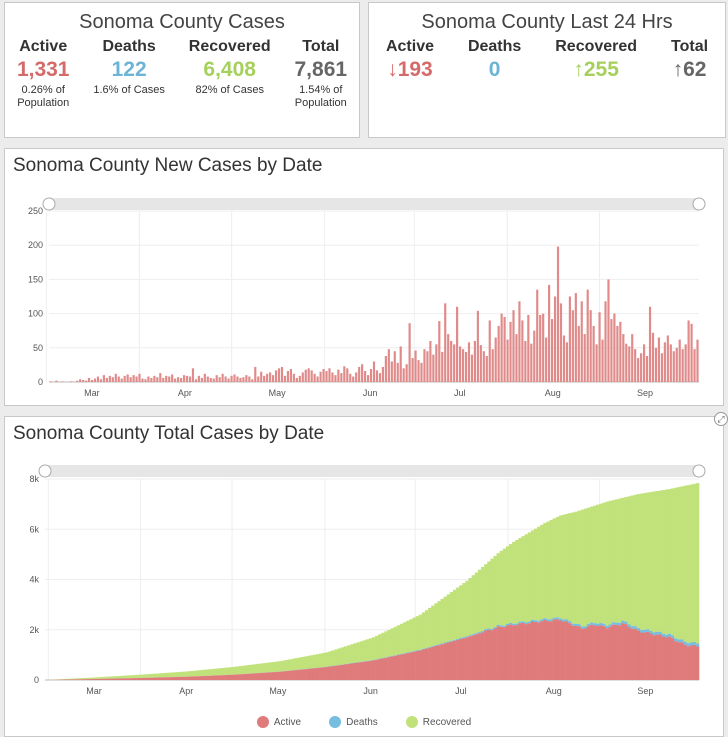  Describe the element at coordinates (35, 314) in the screenshot. I see `y-tick-label: 100` at that location.